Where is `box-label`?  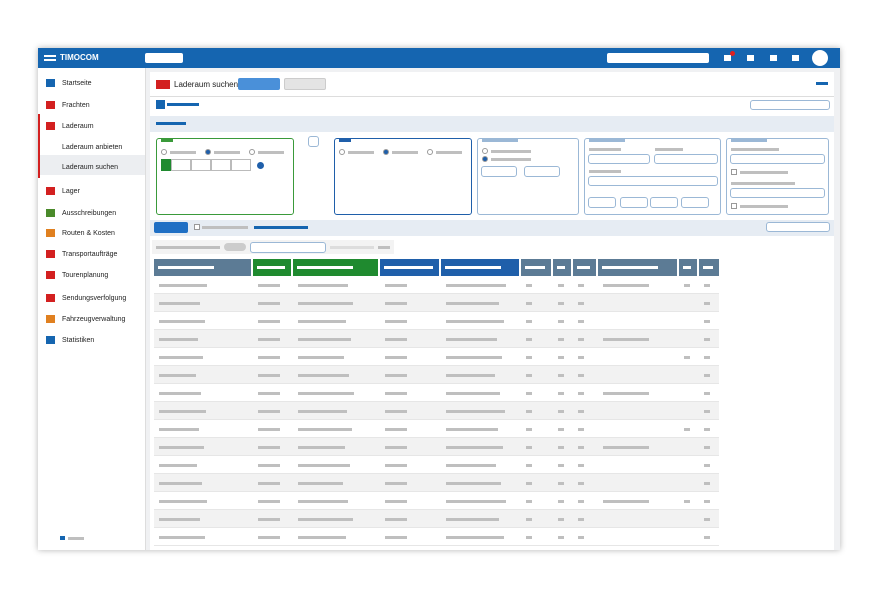
box-label is located at coordinates (345, 140).